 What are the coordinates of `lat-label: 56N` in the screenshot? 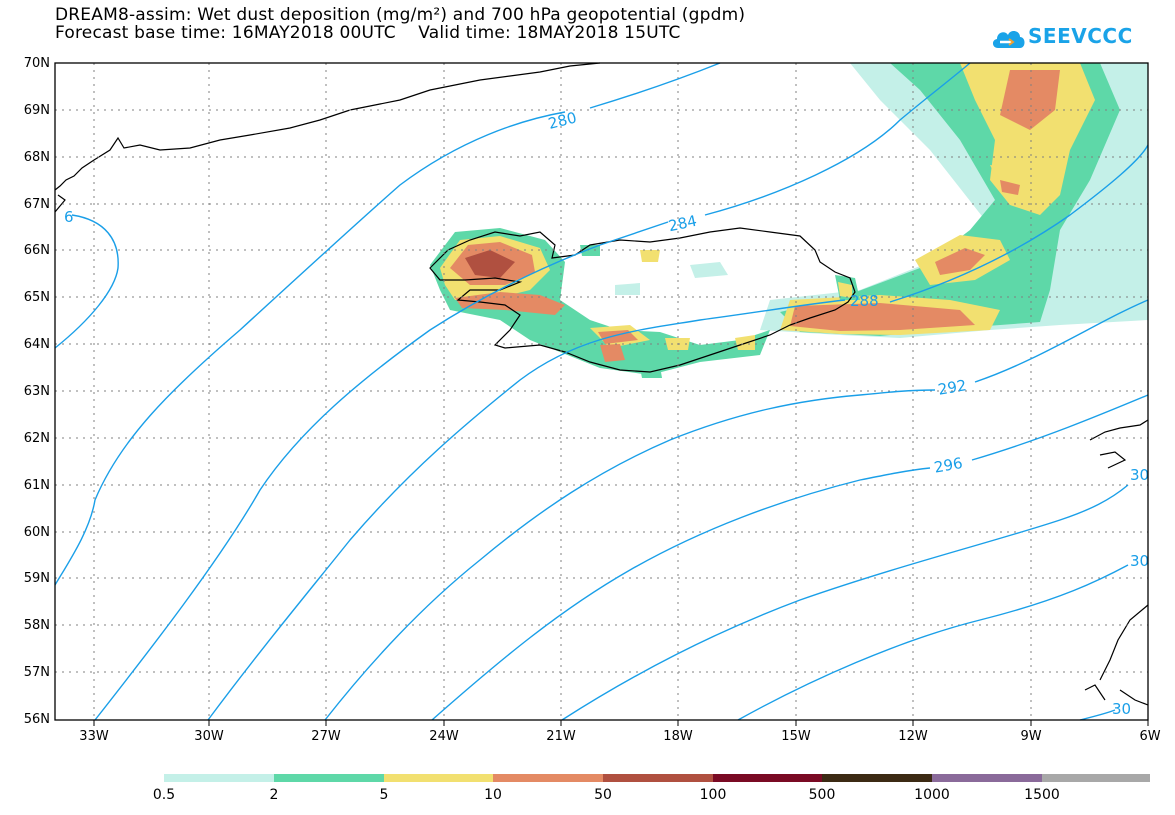 It's located at (36, 719).